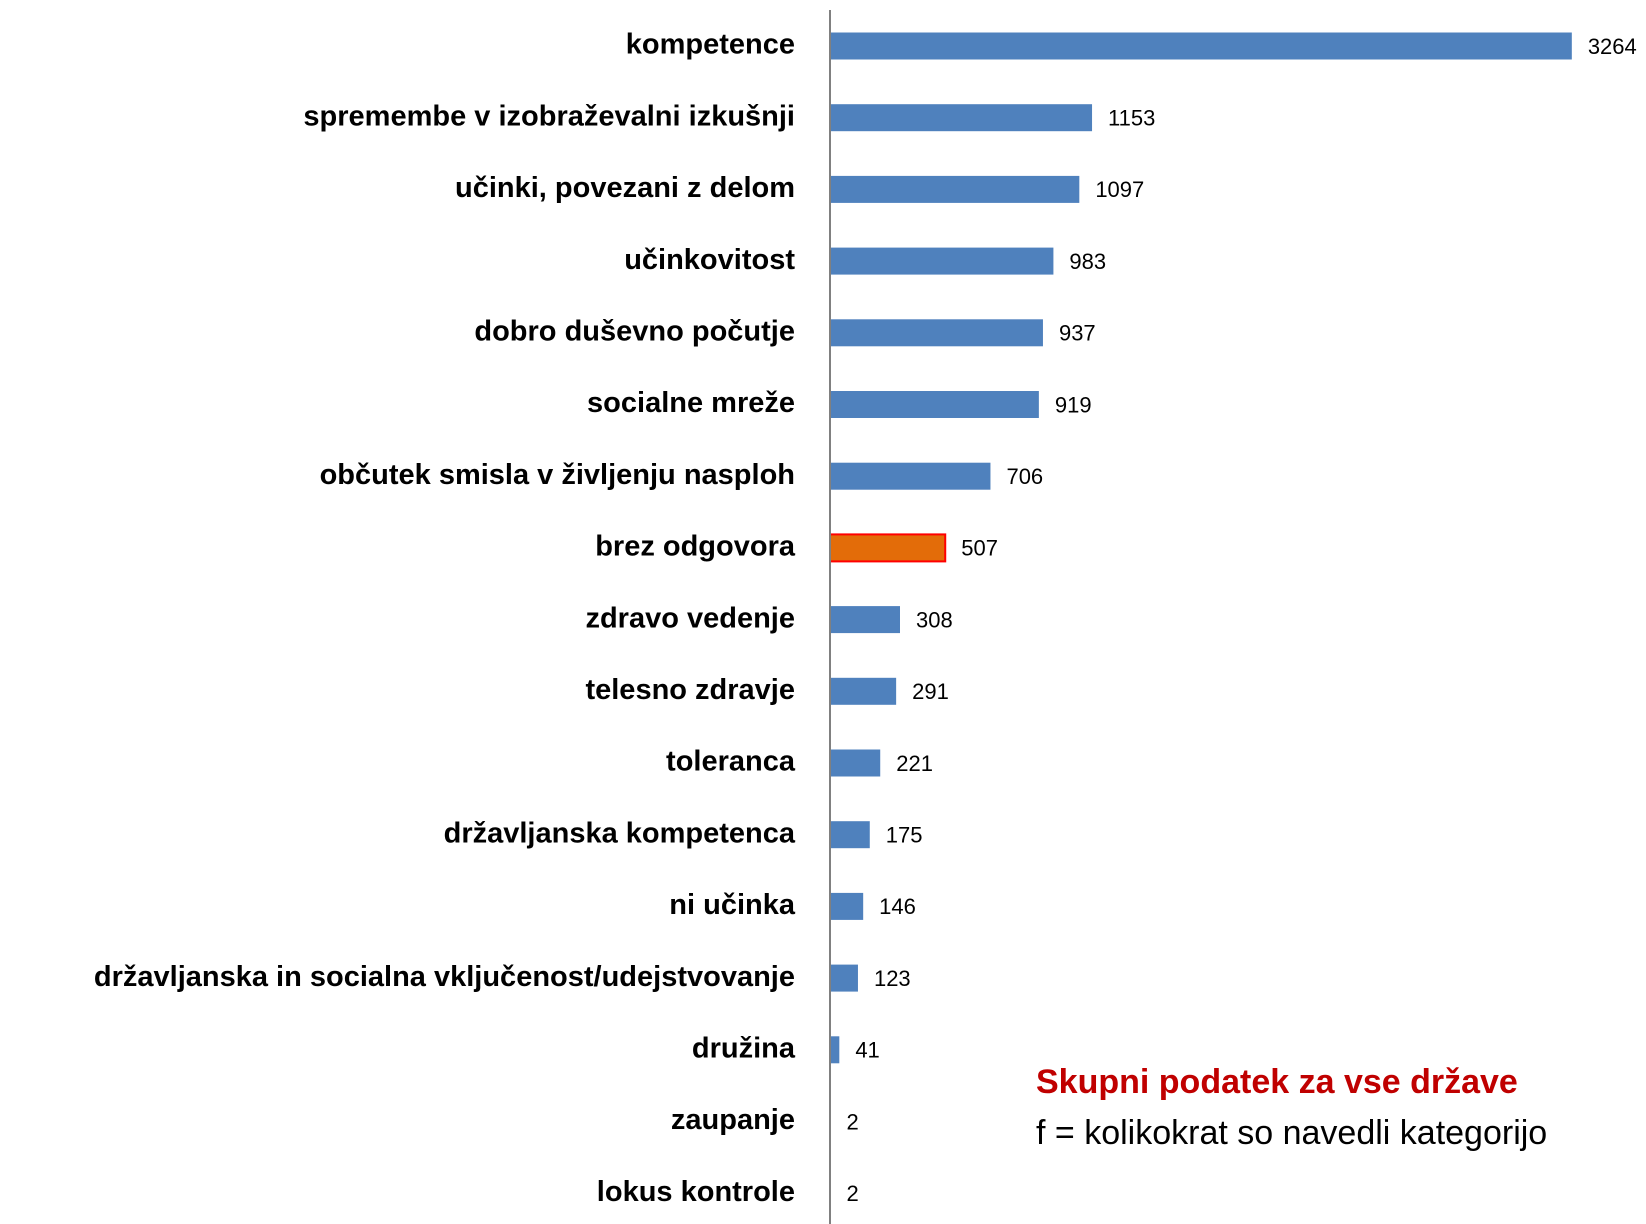 Image resolution: width=1646 pixels, height=1224 pixels. Describe the element at coordinates (892, 978) in the screenshot. I see `value-label: 123` at that location.